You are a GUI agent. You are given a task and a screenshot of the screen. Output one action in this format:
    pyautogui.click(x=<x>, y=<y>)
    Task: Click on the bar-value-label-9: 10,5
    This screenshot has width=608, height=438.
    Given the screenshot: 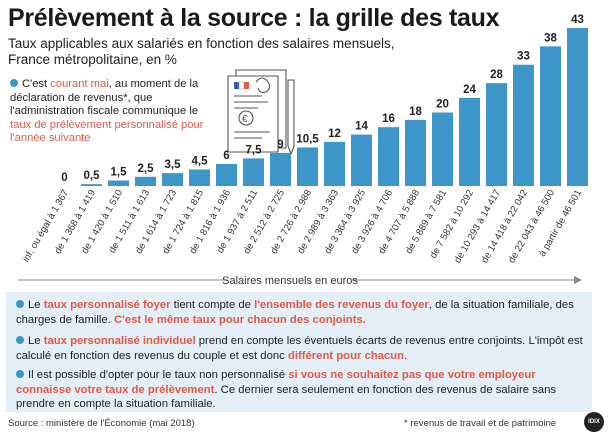 What is the action you would take?
    pyautogui.click(x=307, y=139)
    